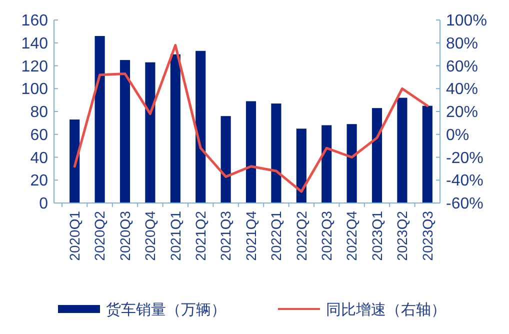  Describe the element at coordinates (34, 21) in the screenshot. I see `y-tick-label: 160` at that location.